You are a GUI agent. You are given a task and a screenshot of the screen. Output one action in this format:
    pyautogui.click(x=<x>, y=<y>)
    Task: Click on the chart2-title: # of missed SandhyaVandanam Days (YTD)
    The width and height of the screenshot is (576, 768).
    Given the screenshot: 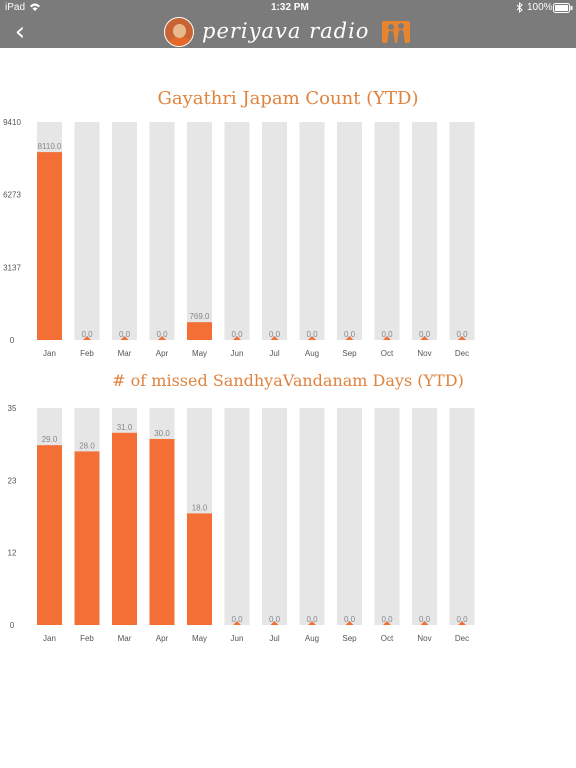 What is the action you would take?
    pyautogui.click(x=288, y=380)
    